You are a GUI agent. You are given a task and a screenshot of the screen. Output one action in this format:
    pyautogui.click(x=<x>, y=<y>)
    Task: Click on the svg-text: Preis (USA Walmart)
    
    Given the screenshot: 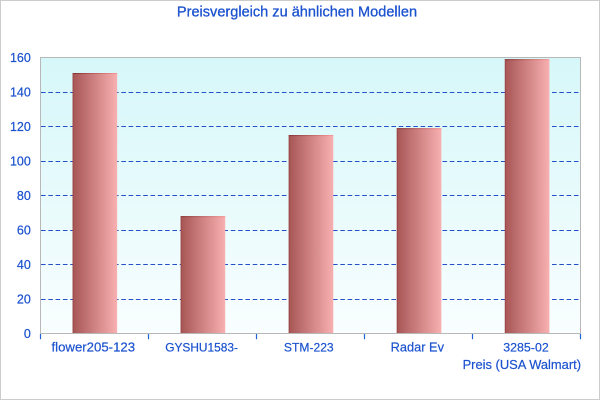 What is the action you would take?
    pyautogui.click(x=522, y=364)
    